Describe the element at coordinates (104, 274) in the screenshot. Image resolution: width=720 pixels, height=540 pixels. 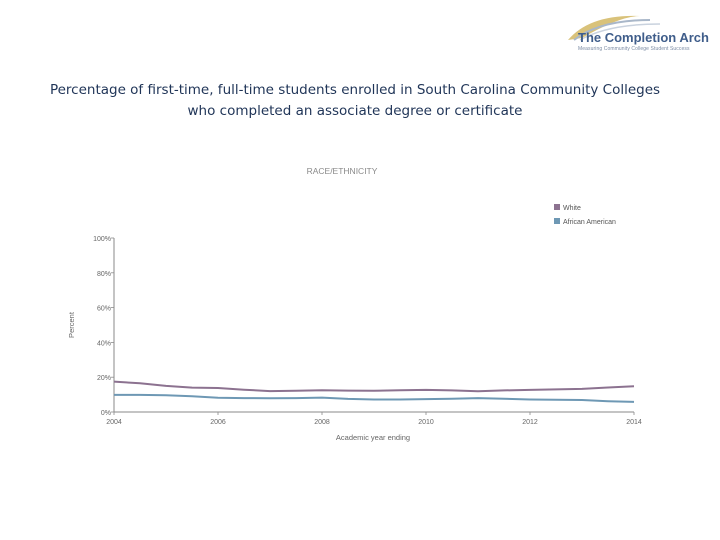
I see `y-tick-label: 80%` at that location.